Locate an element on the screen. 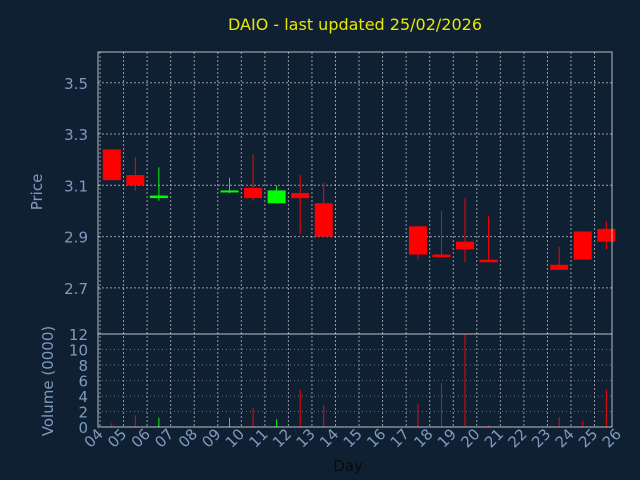  volume-tick-label: 12 is located at coordinates (78, 335).